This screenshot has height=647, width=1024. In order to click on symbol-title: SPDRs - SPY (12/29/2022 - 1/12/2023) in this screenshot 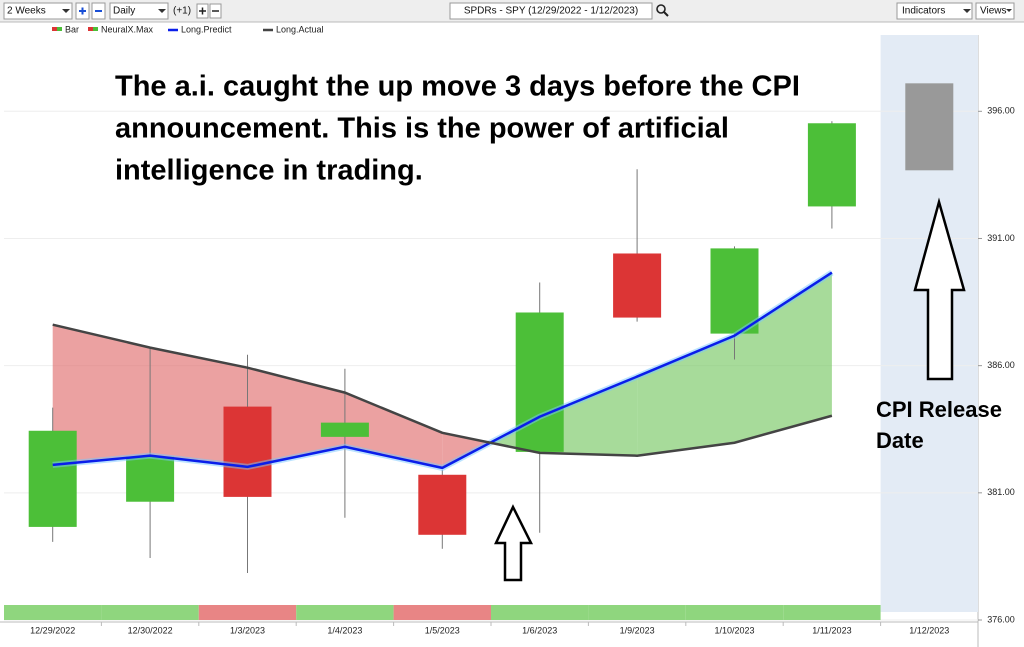, I will do `click(551, 11)`.